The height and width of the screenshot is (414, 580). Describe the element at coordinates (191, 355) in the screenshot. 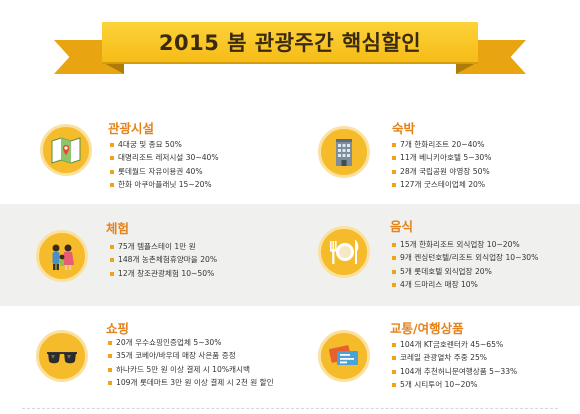

I see `list-item: 35개 코베아/바우데 매장 사은품 증정` at that location.